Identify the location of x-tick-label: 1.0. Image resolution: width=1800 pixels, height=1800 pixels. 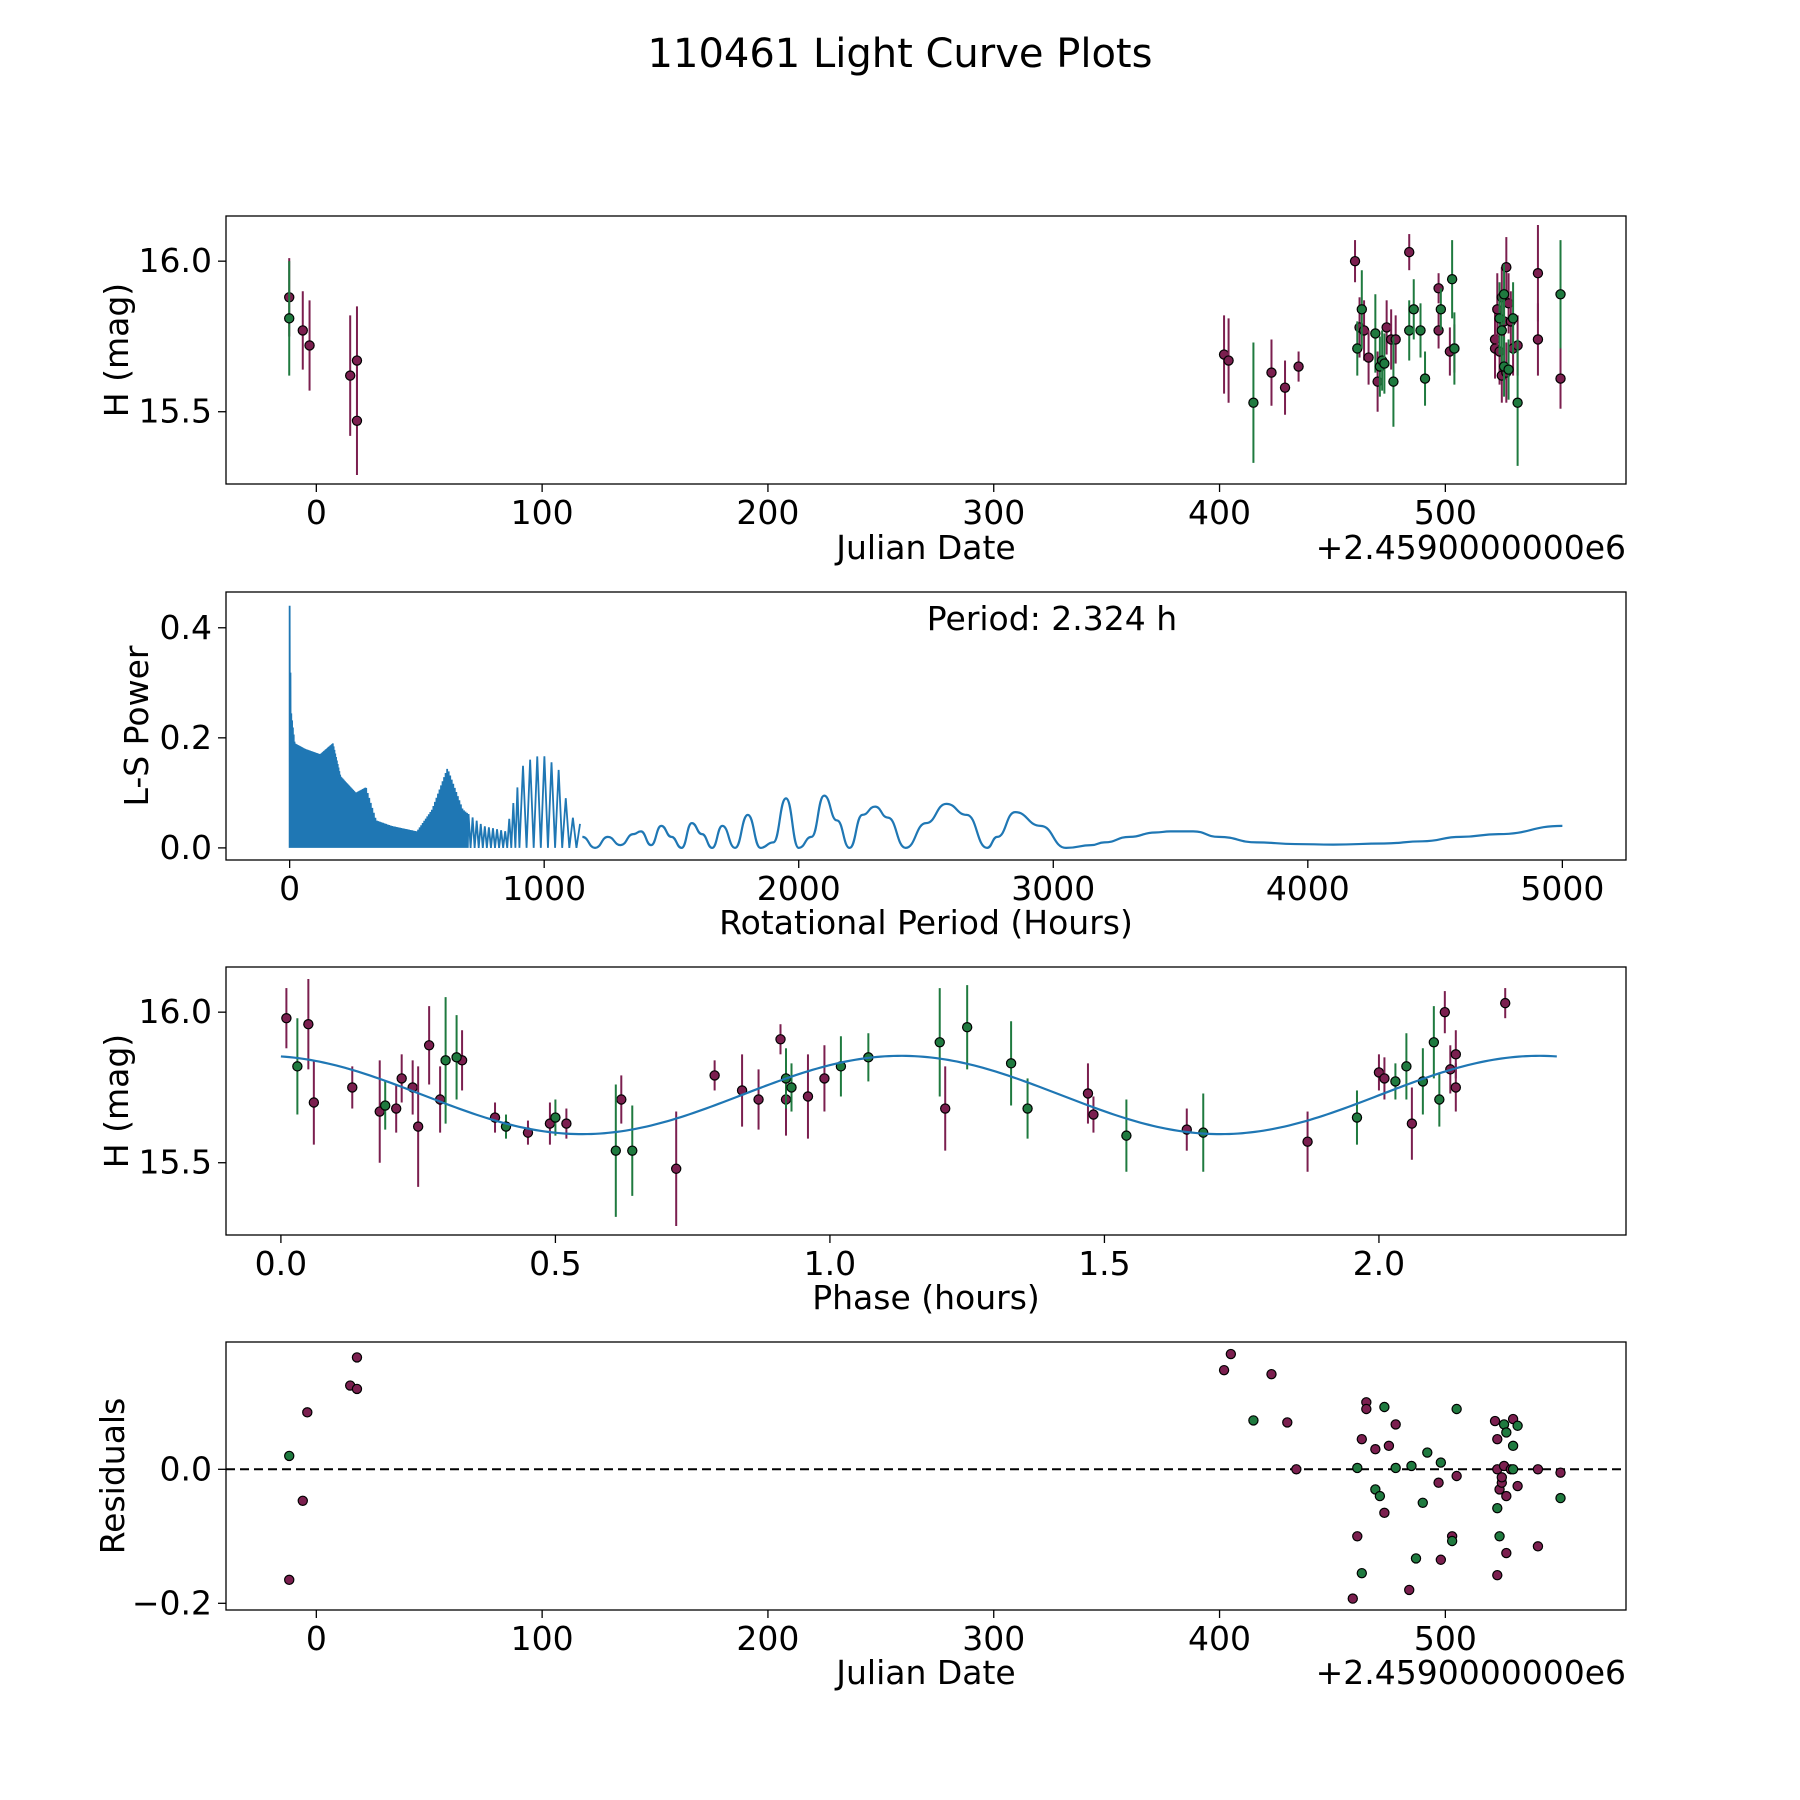
(830, 1263).